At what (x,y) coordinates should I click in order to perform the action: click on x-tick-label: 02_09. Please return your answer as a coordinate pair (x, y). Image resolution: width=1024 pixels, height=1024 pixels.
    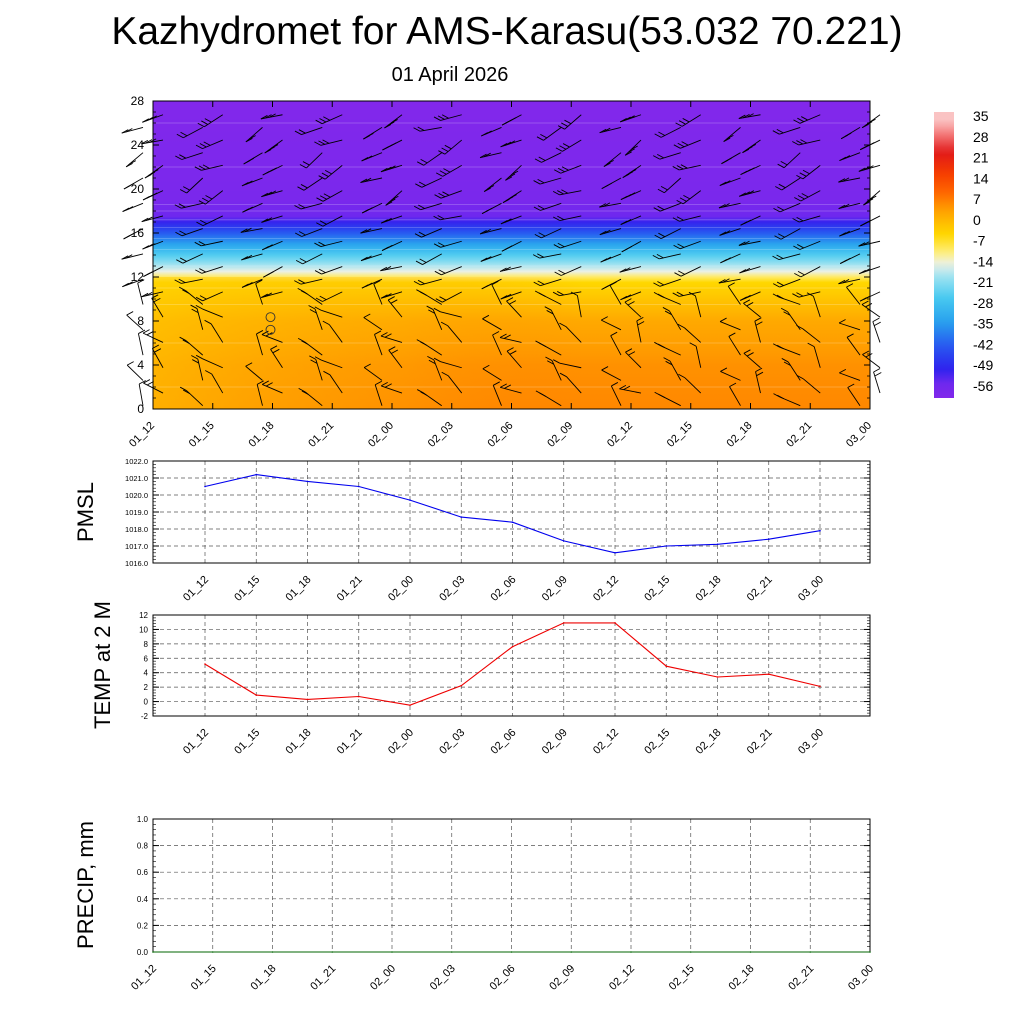
    Looking at the image, I should click on (560, 435).